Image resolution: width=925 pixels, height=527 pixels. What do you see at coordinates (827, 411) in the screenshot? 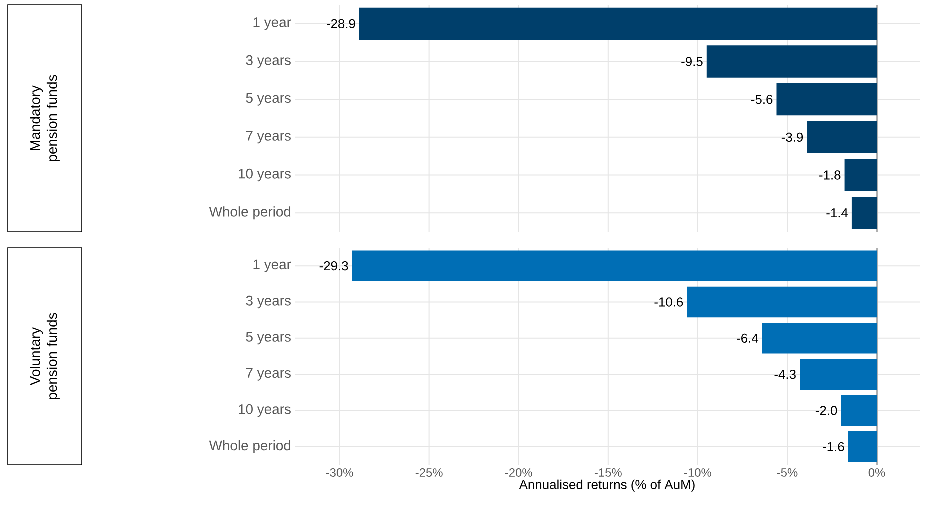
I see `data-label: -2.0` at bounding box center [827, 411].